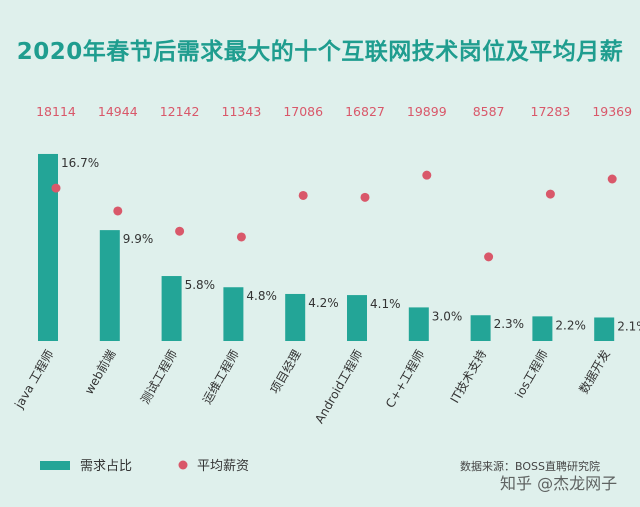  I want to click on salary-label-7: 8587, so click(489, 111).